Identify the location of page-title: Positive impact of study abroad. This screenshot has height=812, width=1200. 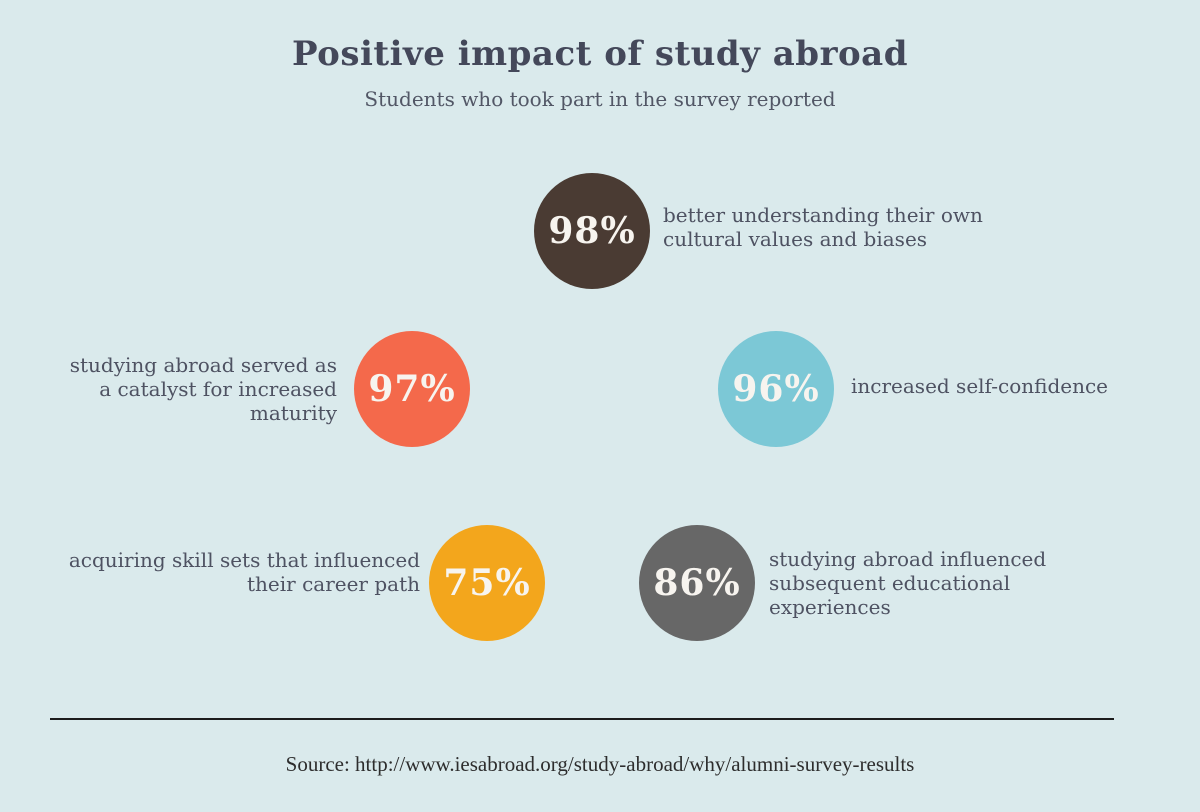
(600, 54).